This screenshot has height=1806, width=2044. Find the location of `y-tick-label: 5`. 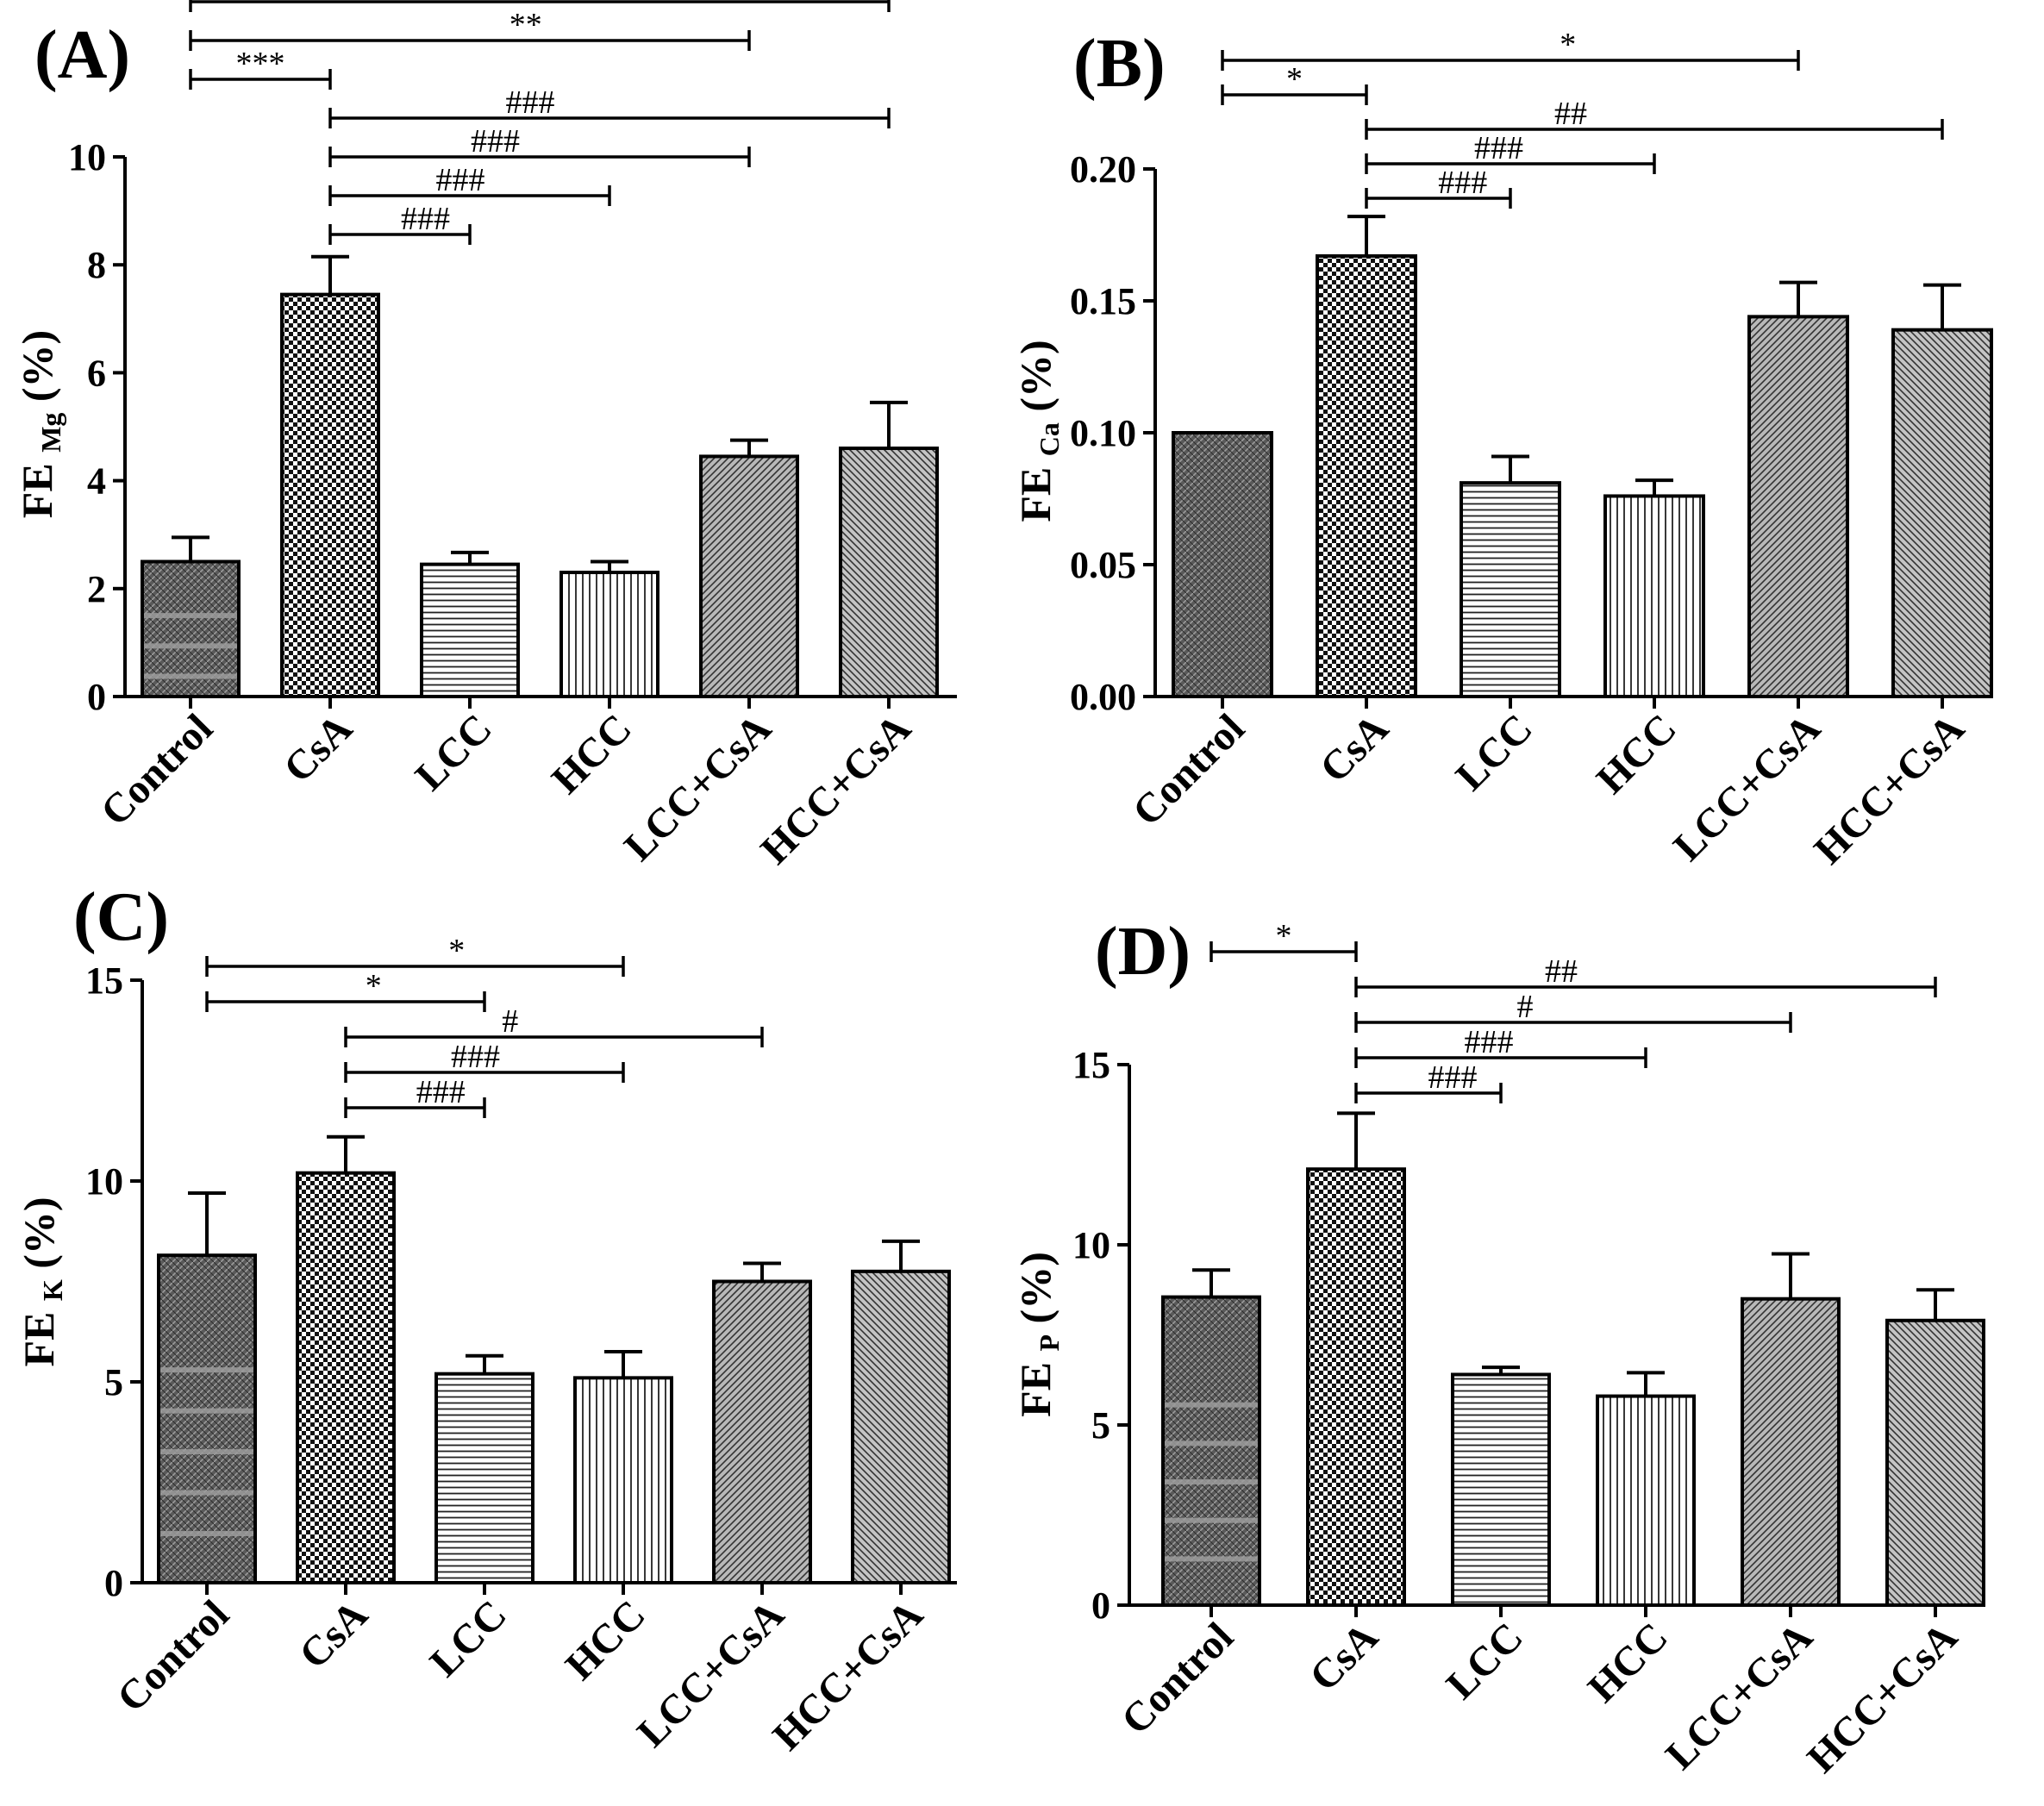

y-tick-label: 5 is located at coordinates (1100, 1425).